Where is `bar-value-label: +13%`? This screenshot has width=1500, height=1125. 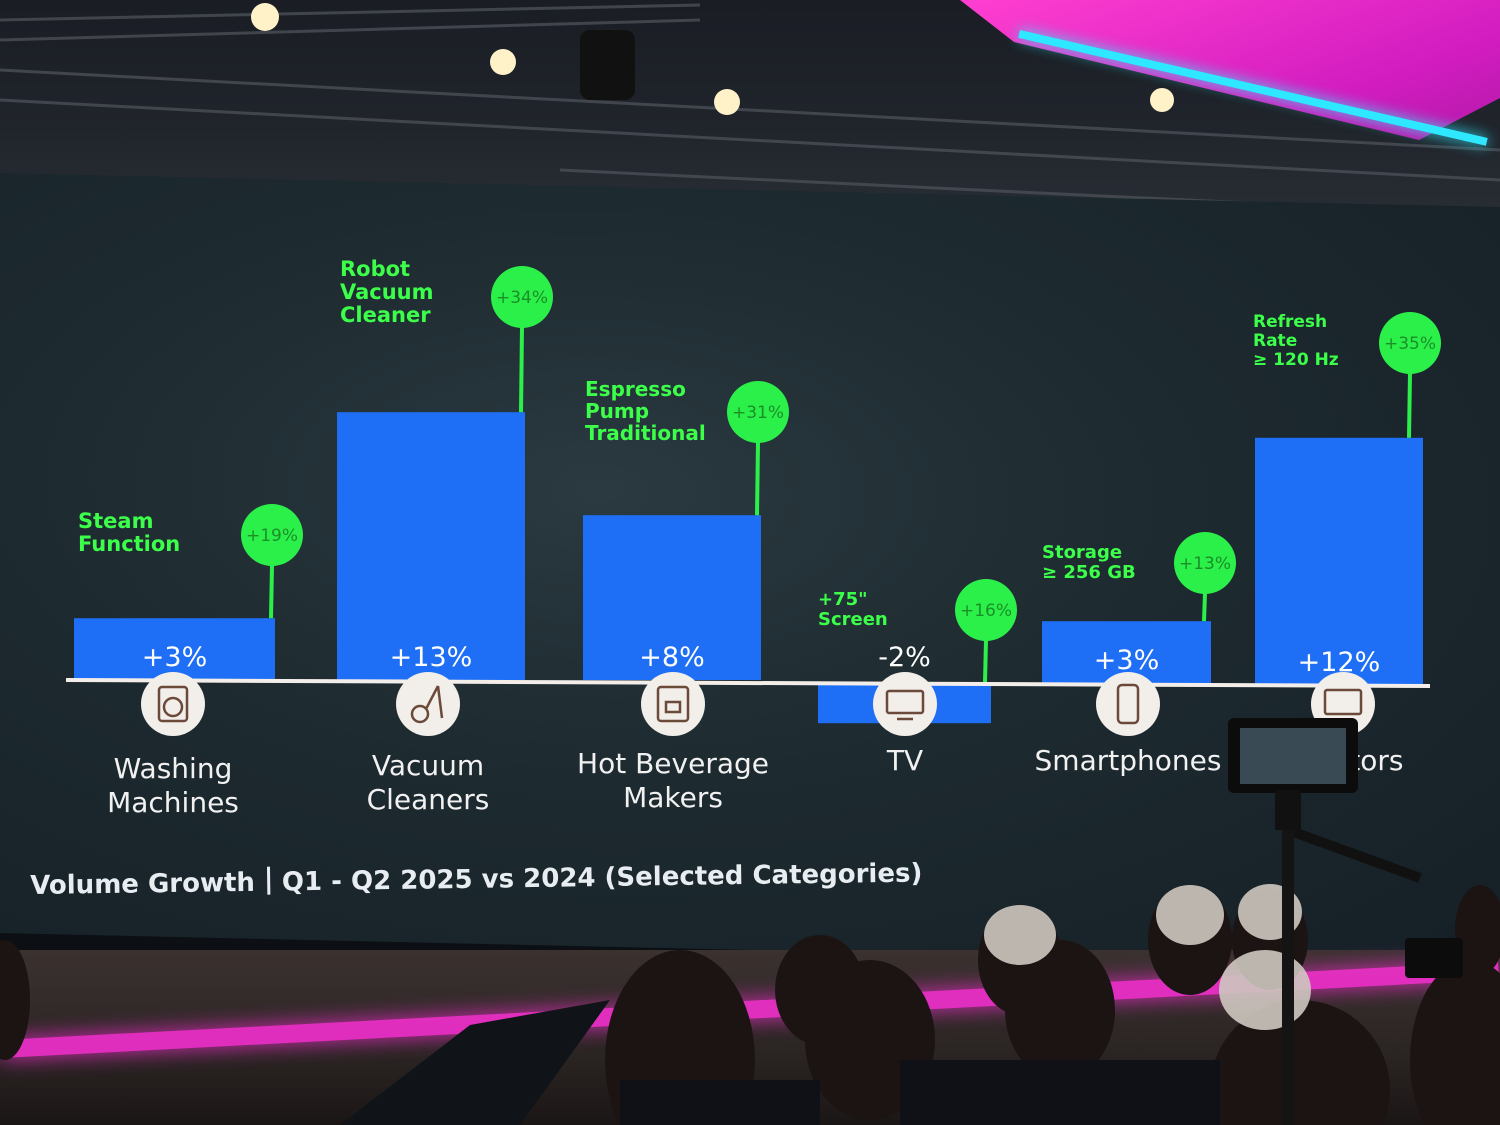
bar-value-label: +13% is located at coordinates (431, 657).